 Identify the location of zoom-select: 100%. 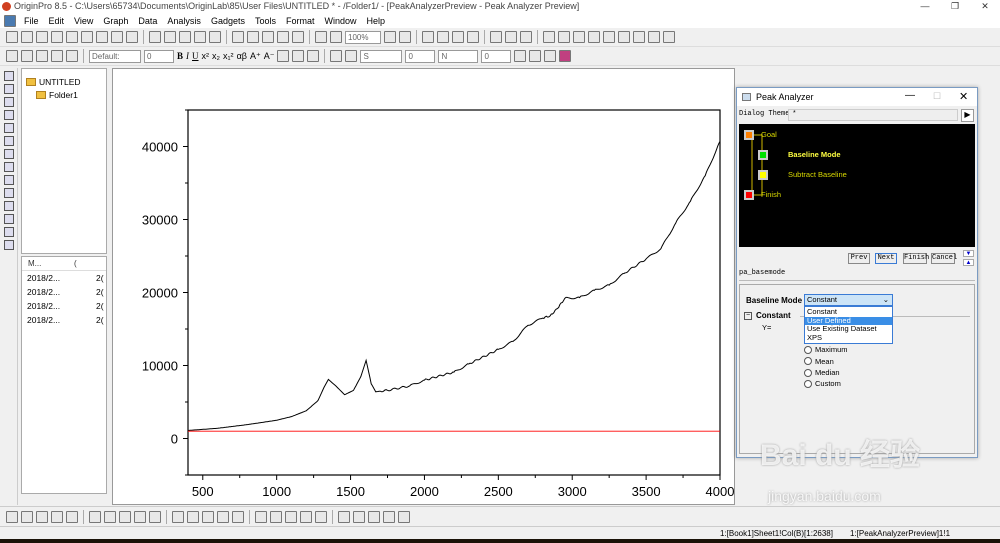
(363, 37).